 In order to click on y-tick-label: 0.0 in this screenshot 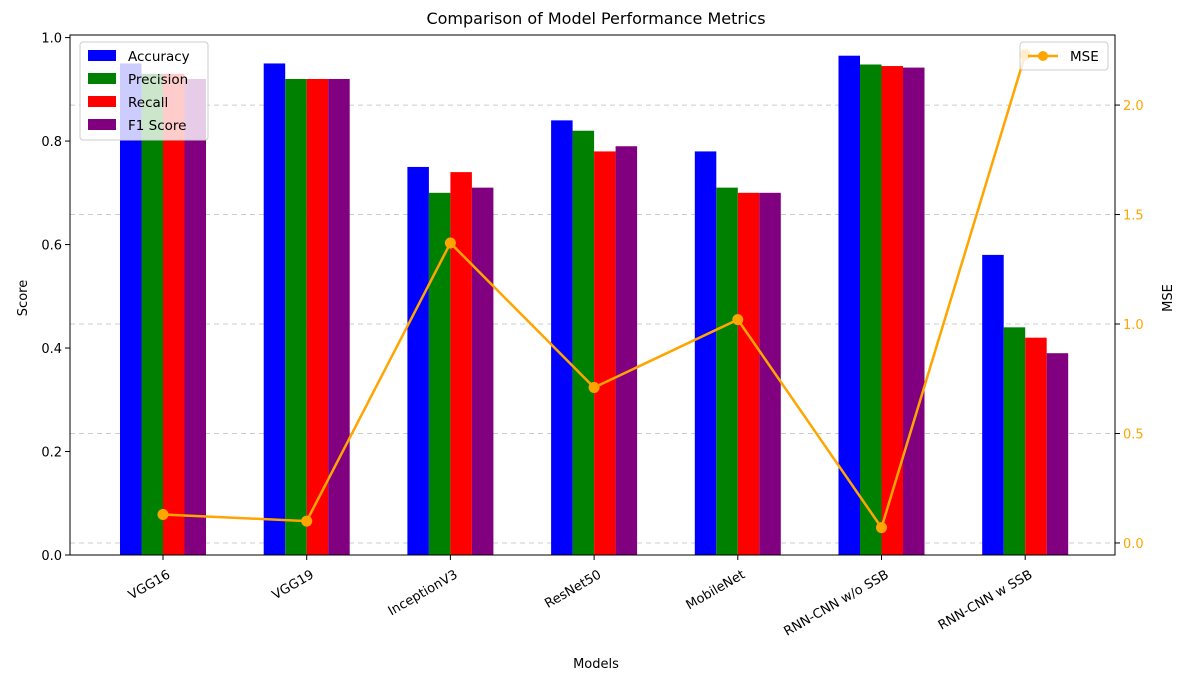, I will do `click(51, 556)`.